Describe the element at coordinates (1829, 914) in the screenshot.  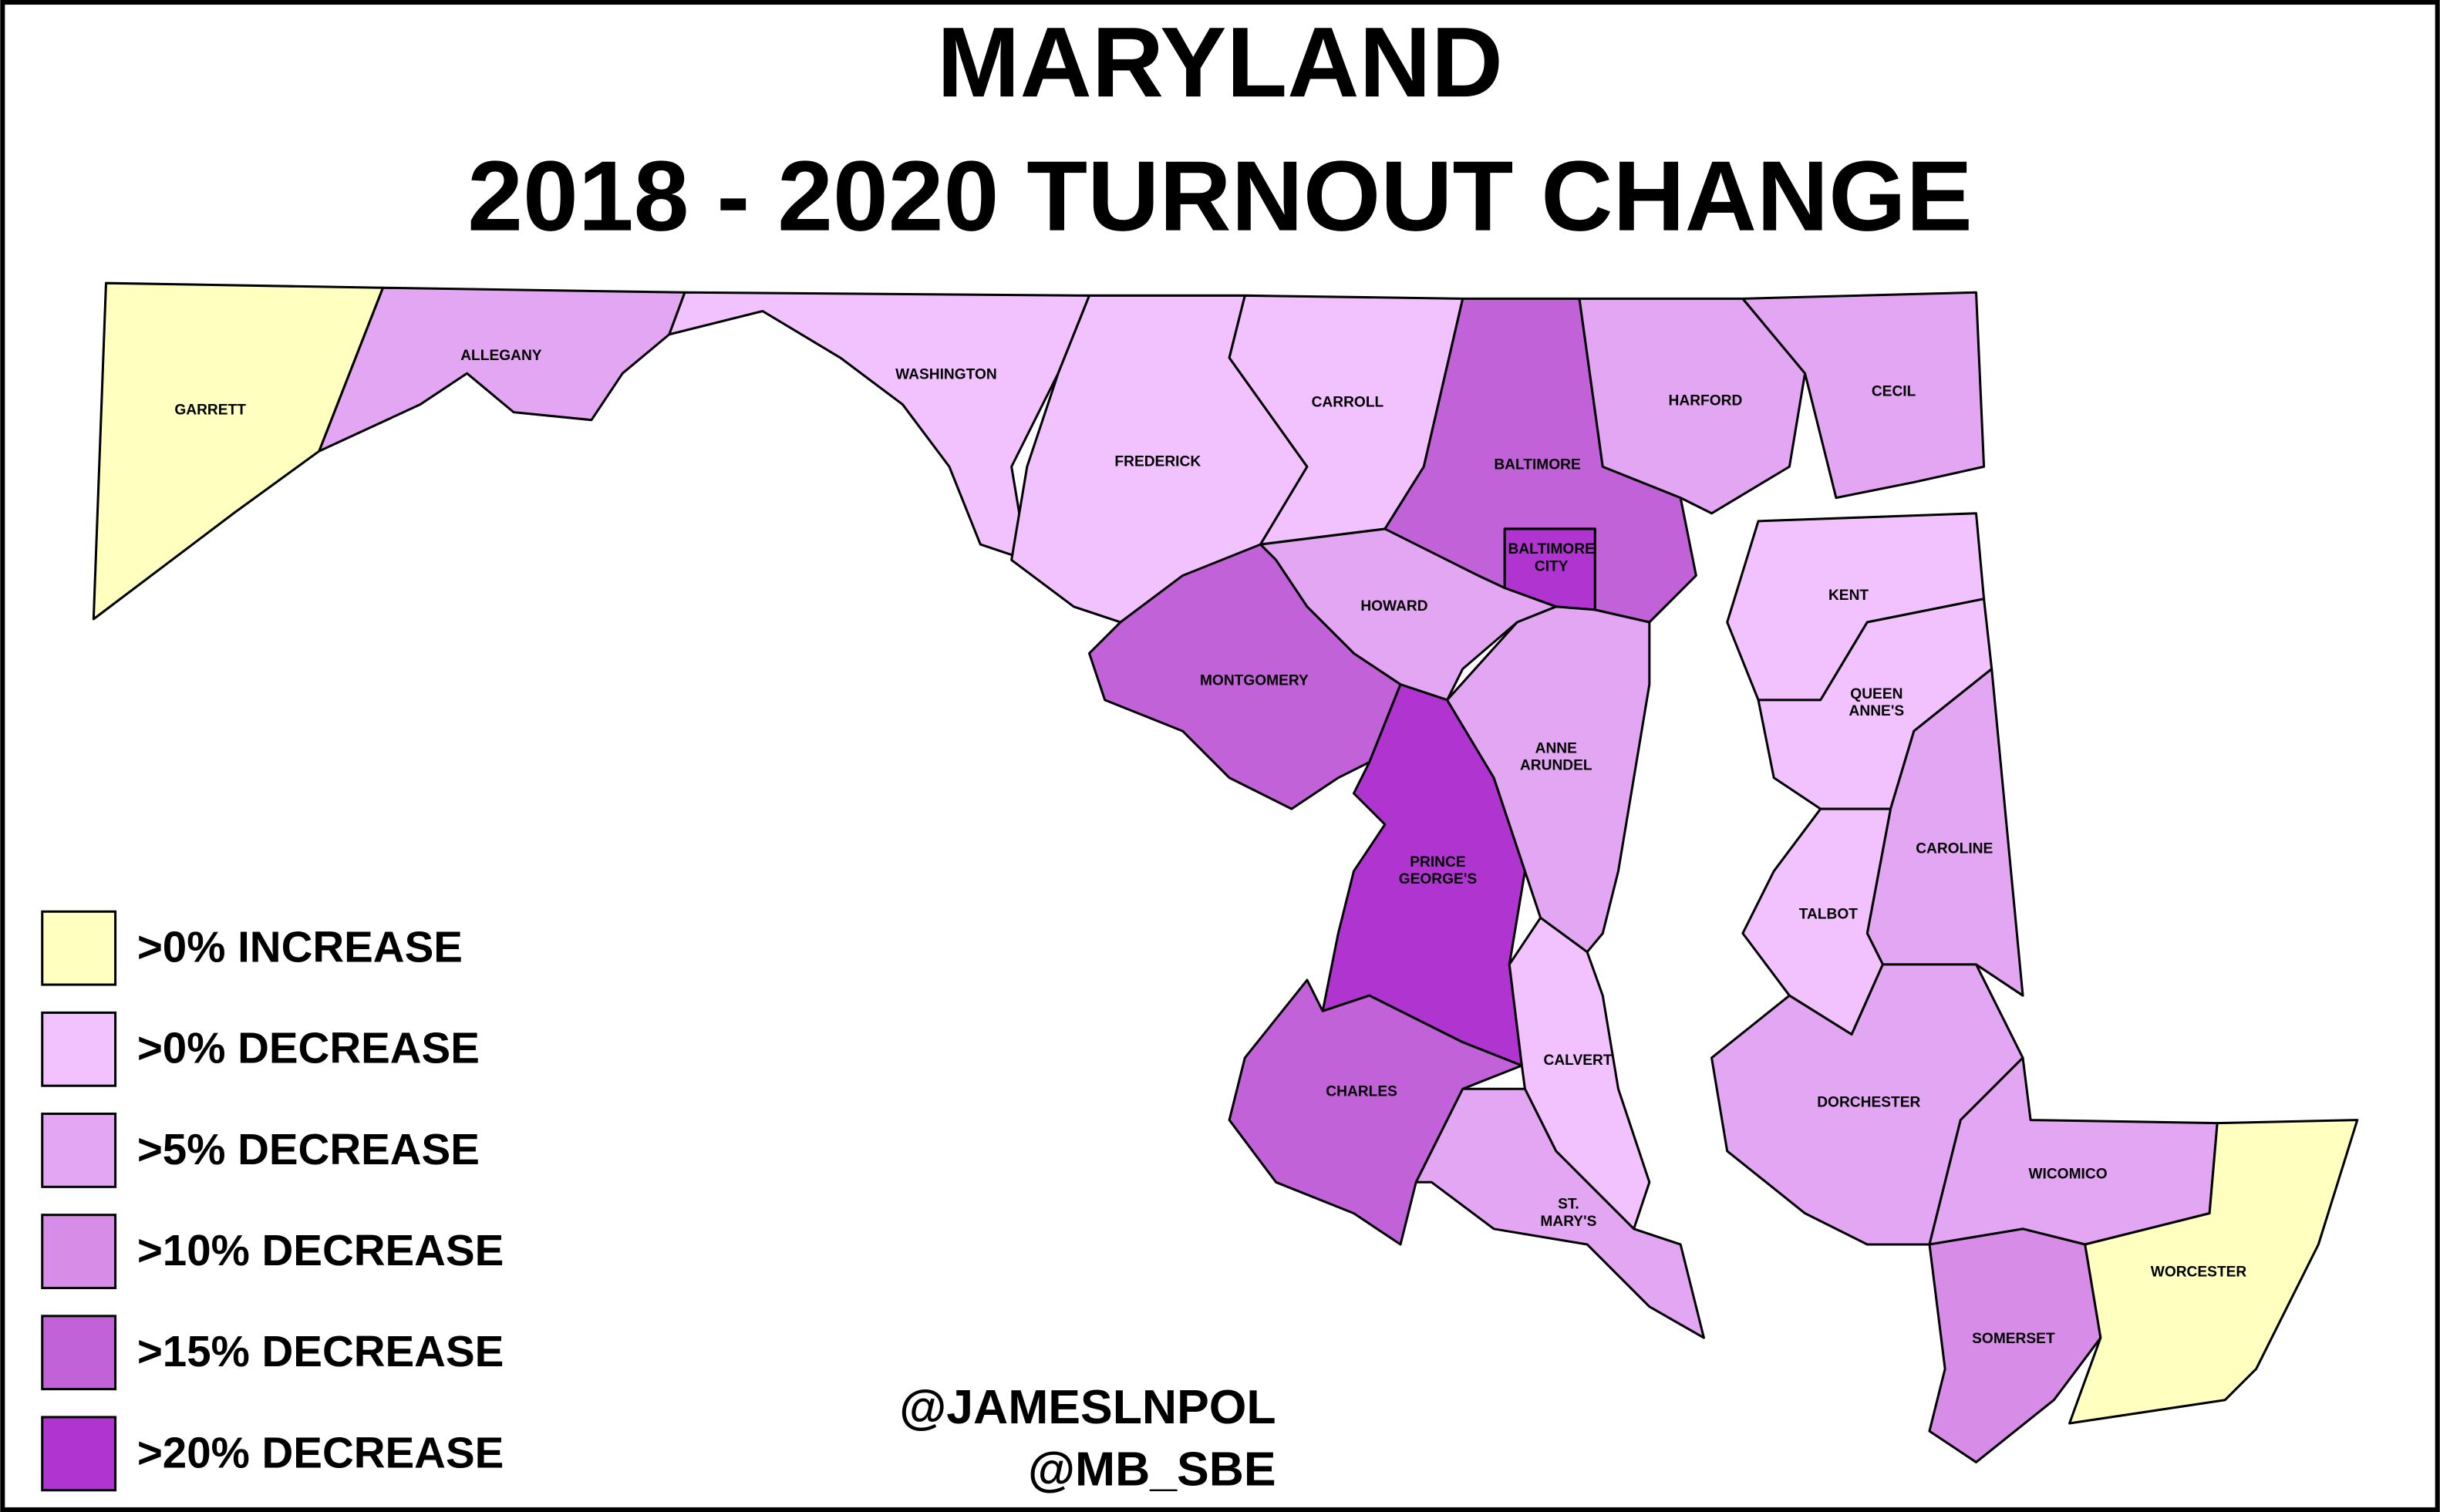
I see `county-label: TALBOT` at that location.